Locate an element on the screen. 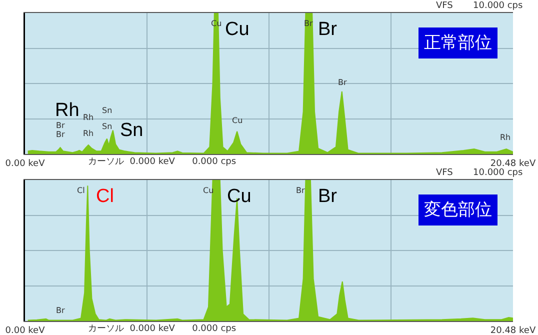 This screenshot has width=538, height=335. text: 正常部位 is located at coordinates (458, 43).